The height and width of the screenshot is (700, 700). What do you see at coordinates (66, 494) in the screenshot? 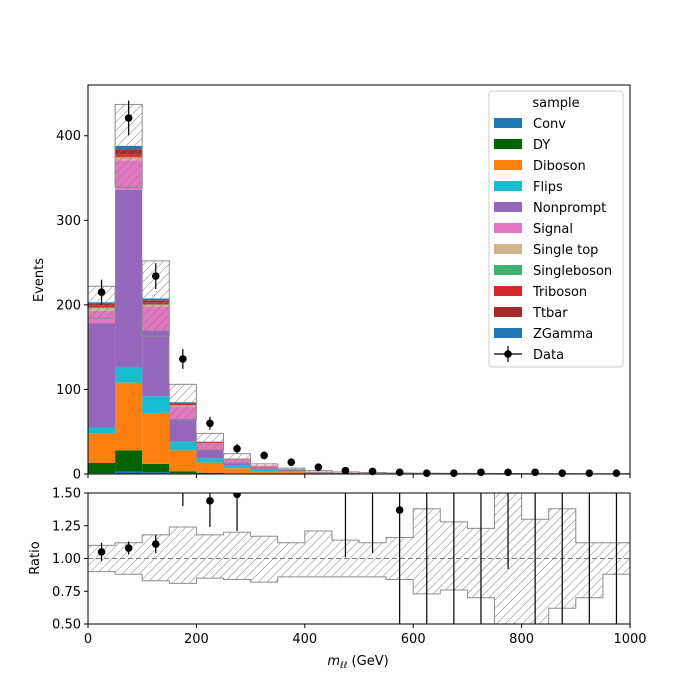
I see `ytick-bottom-label-4: 1.50` at bounding box center [66, 494].